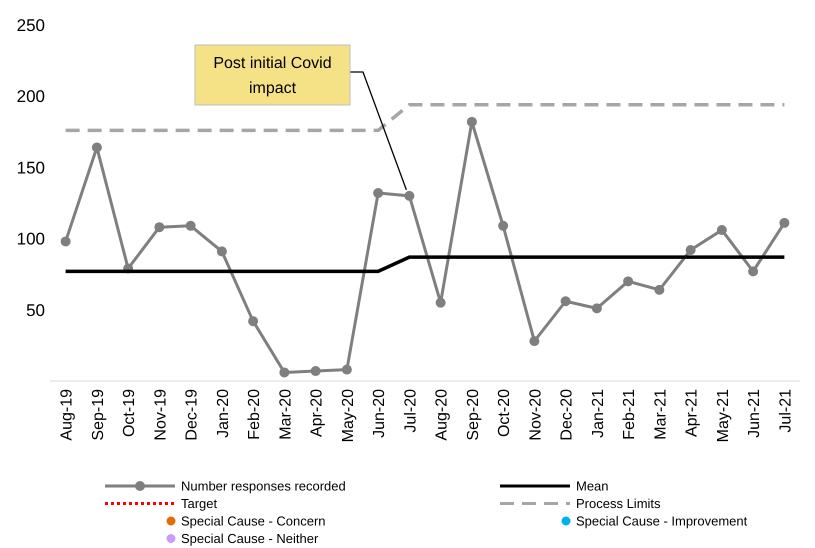 The image size is (815, 548). Describe the element at coordinates (129, 413) in the screenshot. I see `x-tick-label: Oct-19` at that location.